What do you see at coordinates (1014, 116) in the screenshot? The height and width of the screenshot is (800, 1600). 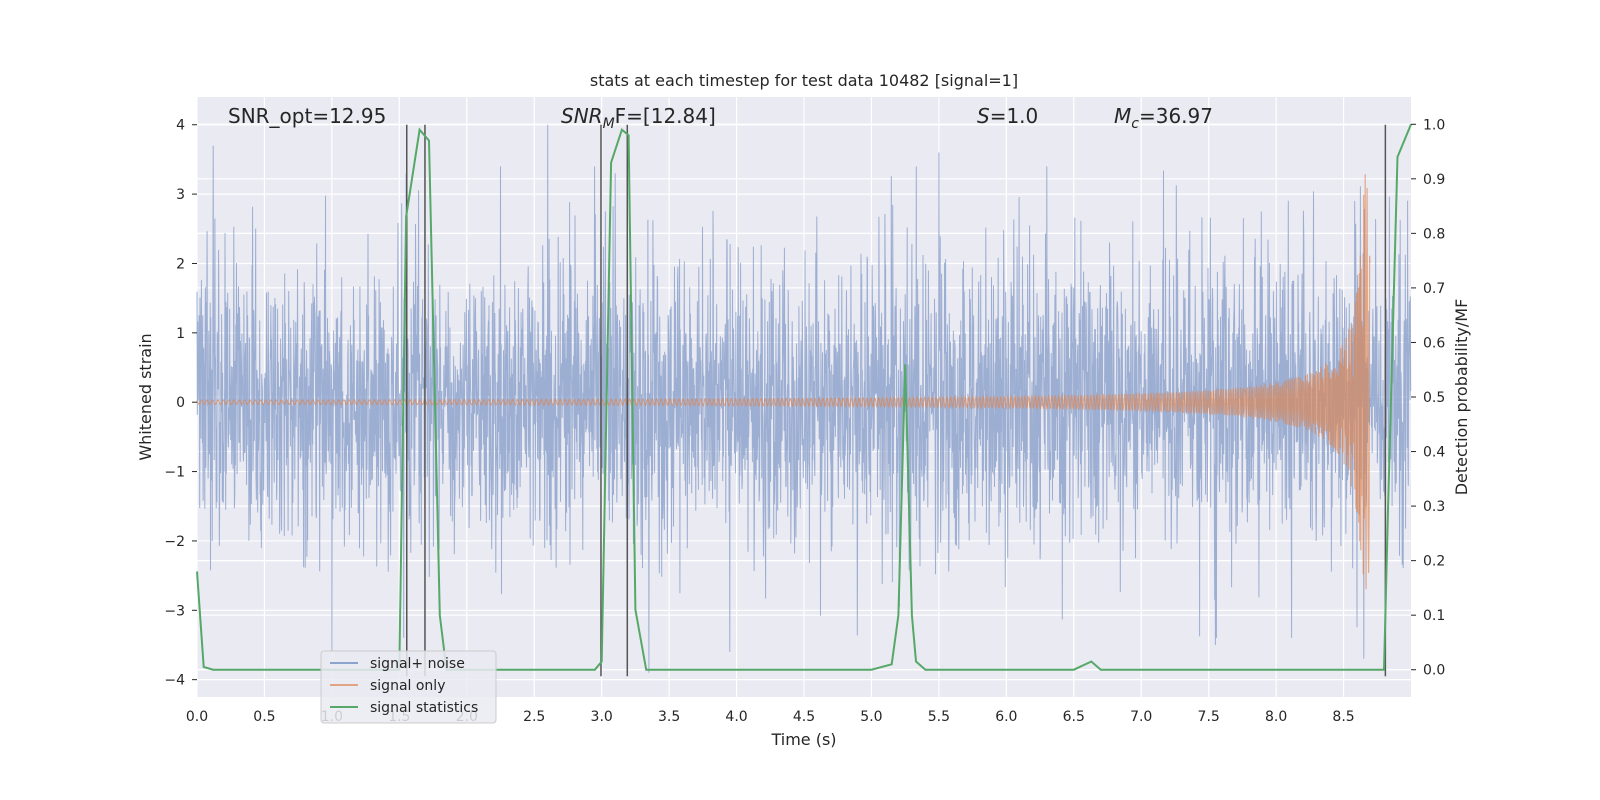 I see `annotation-s-rest: =1.0` at bounding box center [1014, 116].